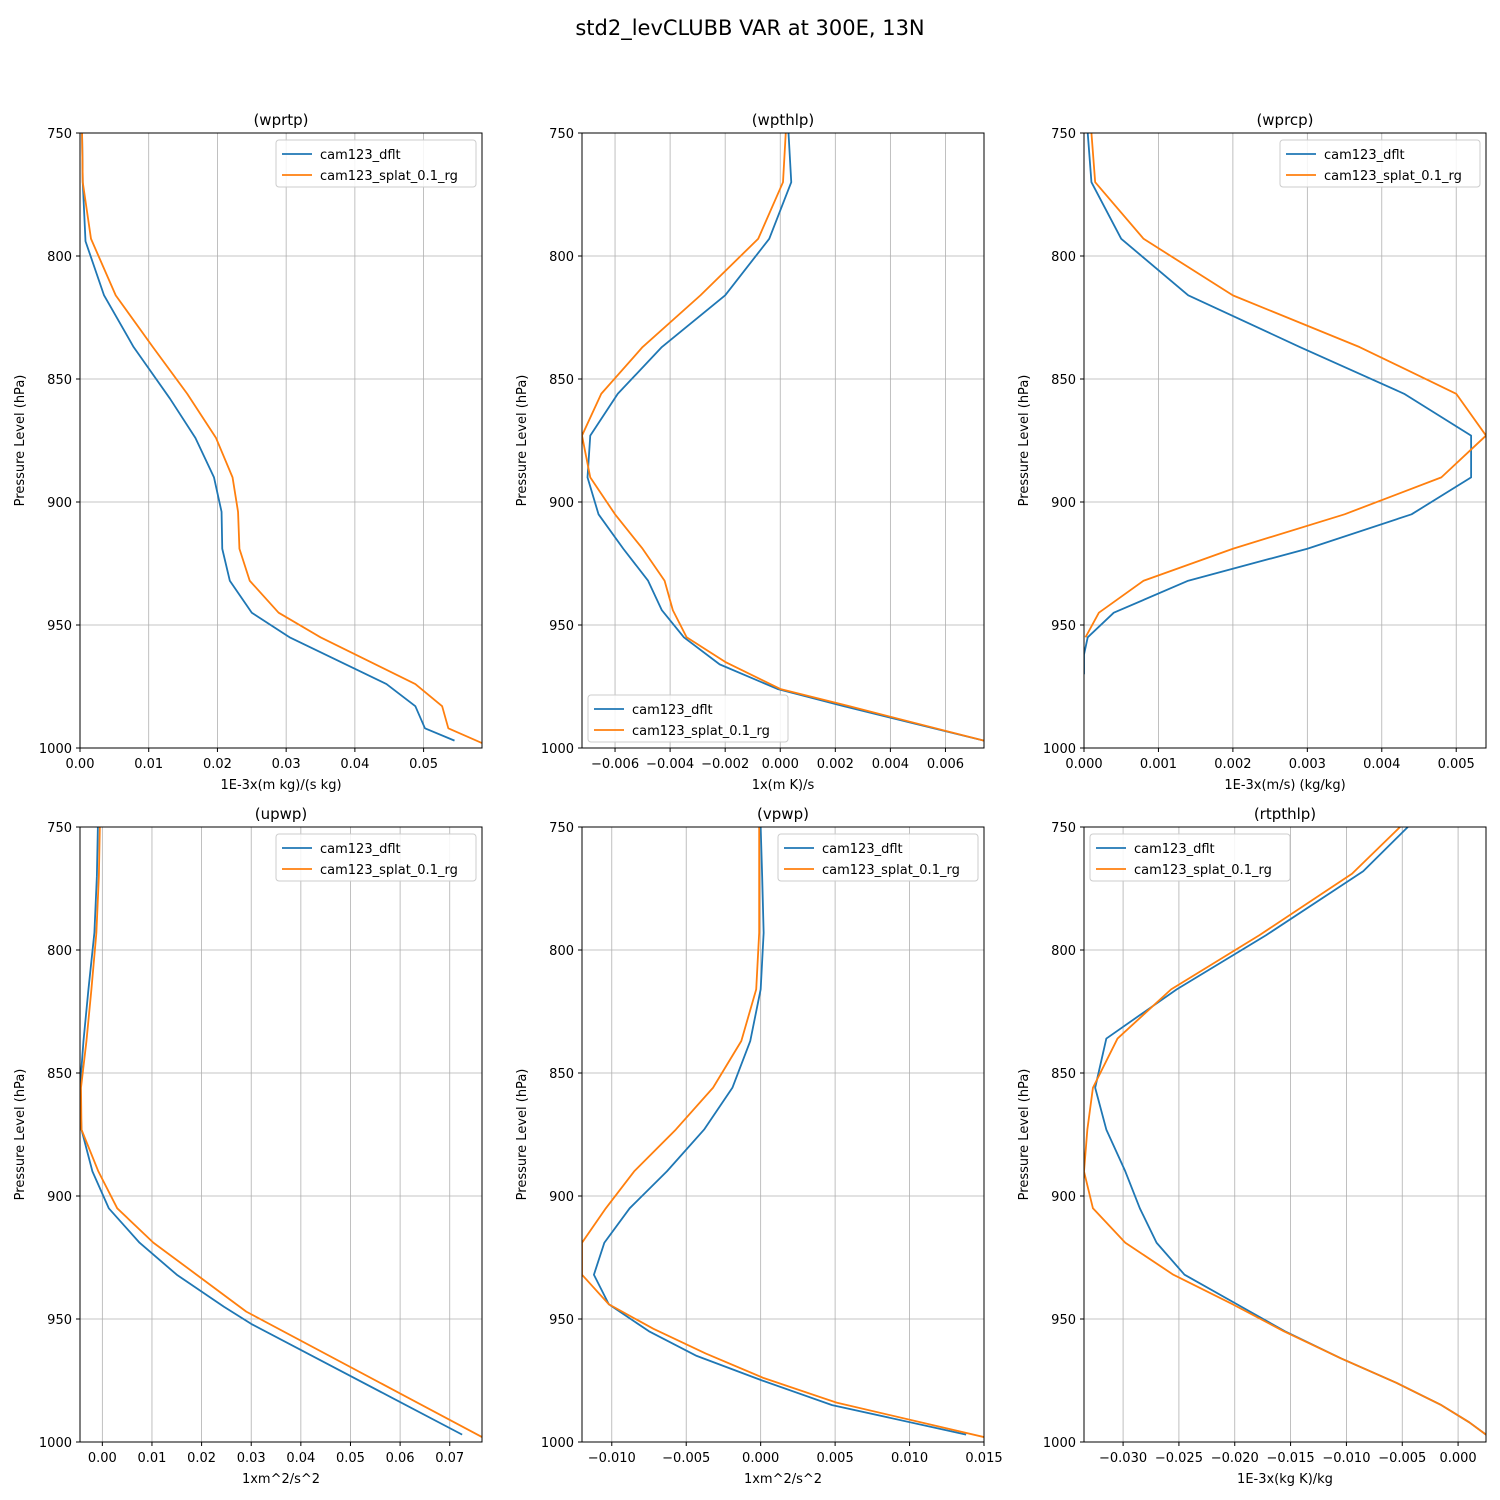 The height and width of the screenshot is (1500, 1500). What do you see at coordinates (983, 1458) in the screenshot?
I see `x-tick-label: 0.015` at bounding box center [983, 1458].